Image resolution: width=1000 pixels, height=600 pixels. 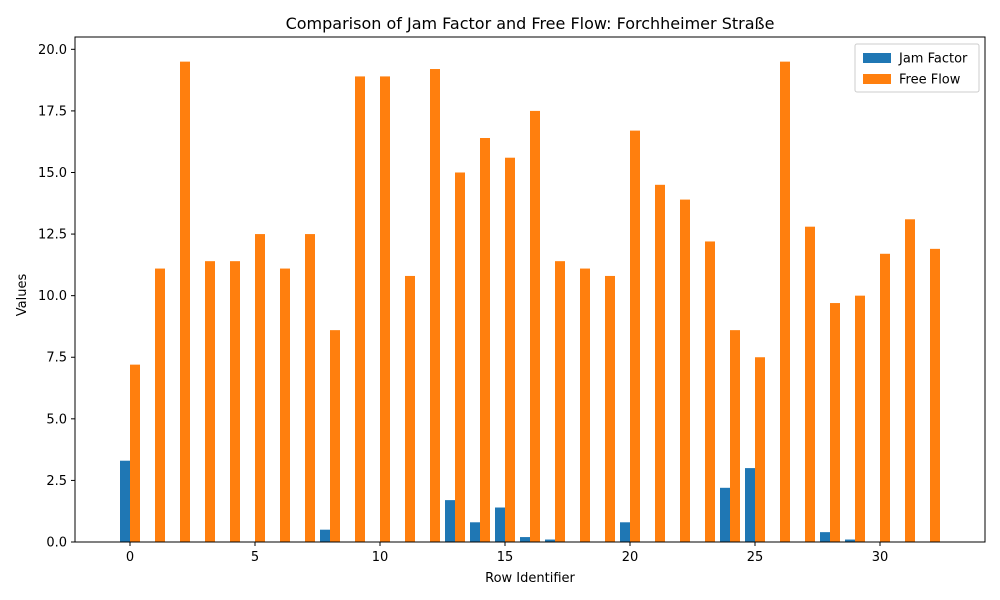 What do you see at coordinates (917, 68) in the screenshot?
I see `legend: Jam Factor Free Flow` at bounding box center [917, 68].